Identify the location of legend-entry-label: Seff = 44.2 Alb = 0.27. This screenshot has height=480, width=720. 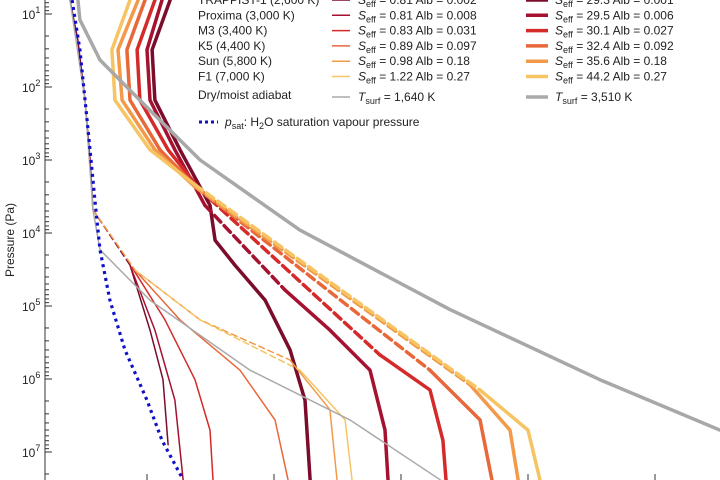
(611, 78).